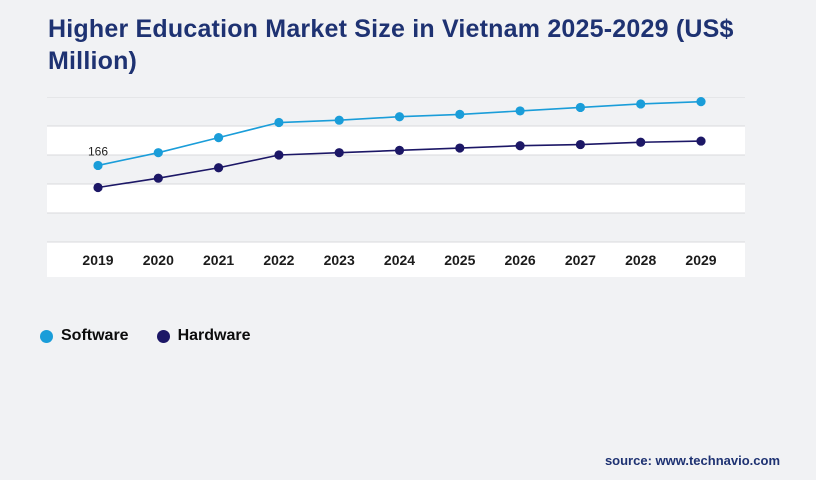 The image size is (816, 480). Describe the element at coordinates (692, 460) in the screenshot. I see `source-credit: source: www.technavio.com` at that location.